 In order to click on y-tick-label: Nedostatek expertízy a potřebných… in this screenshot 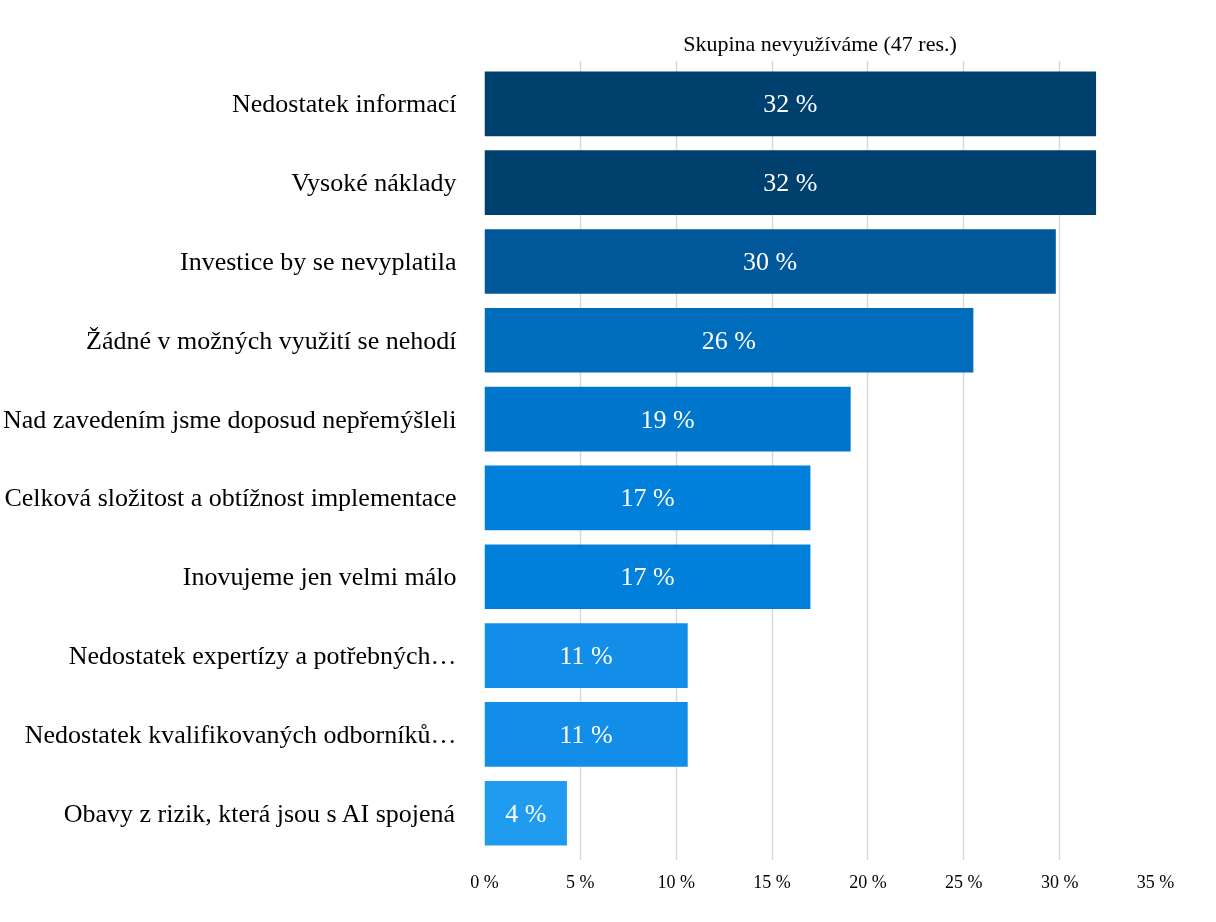, I will do `click(262, 656)`.